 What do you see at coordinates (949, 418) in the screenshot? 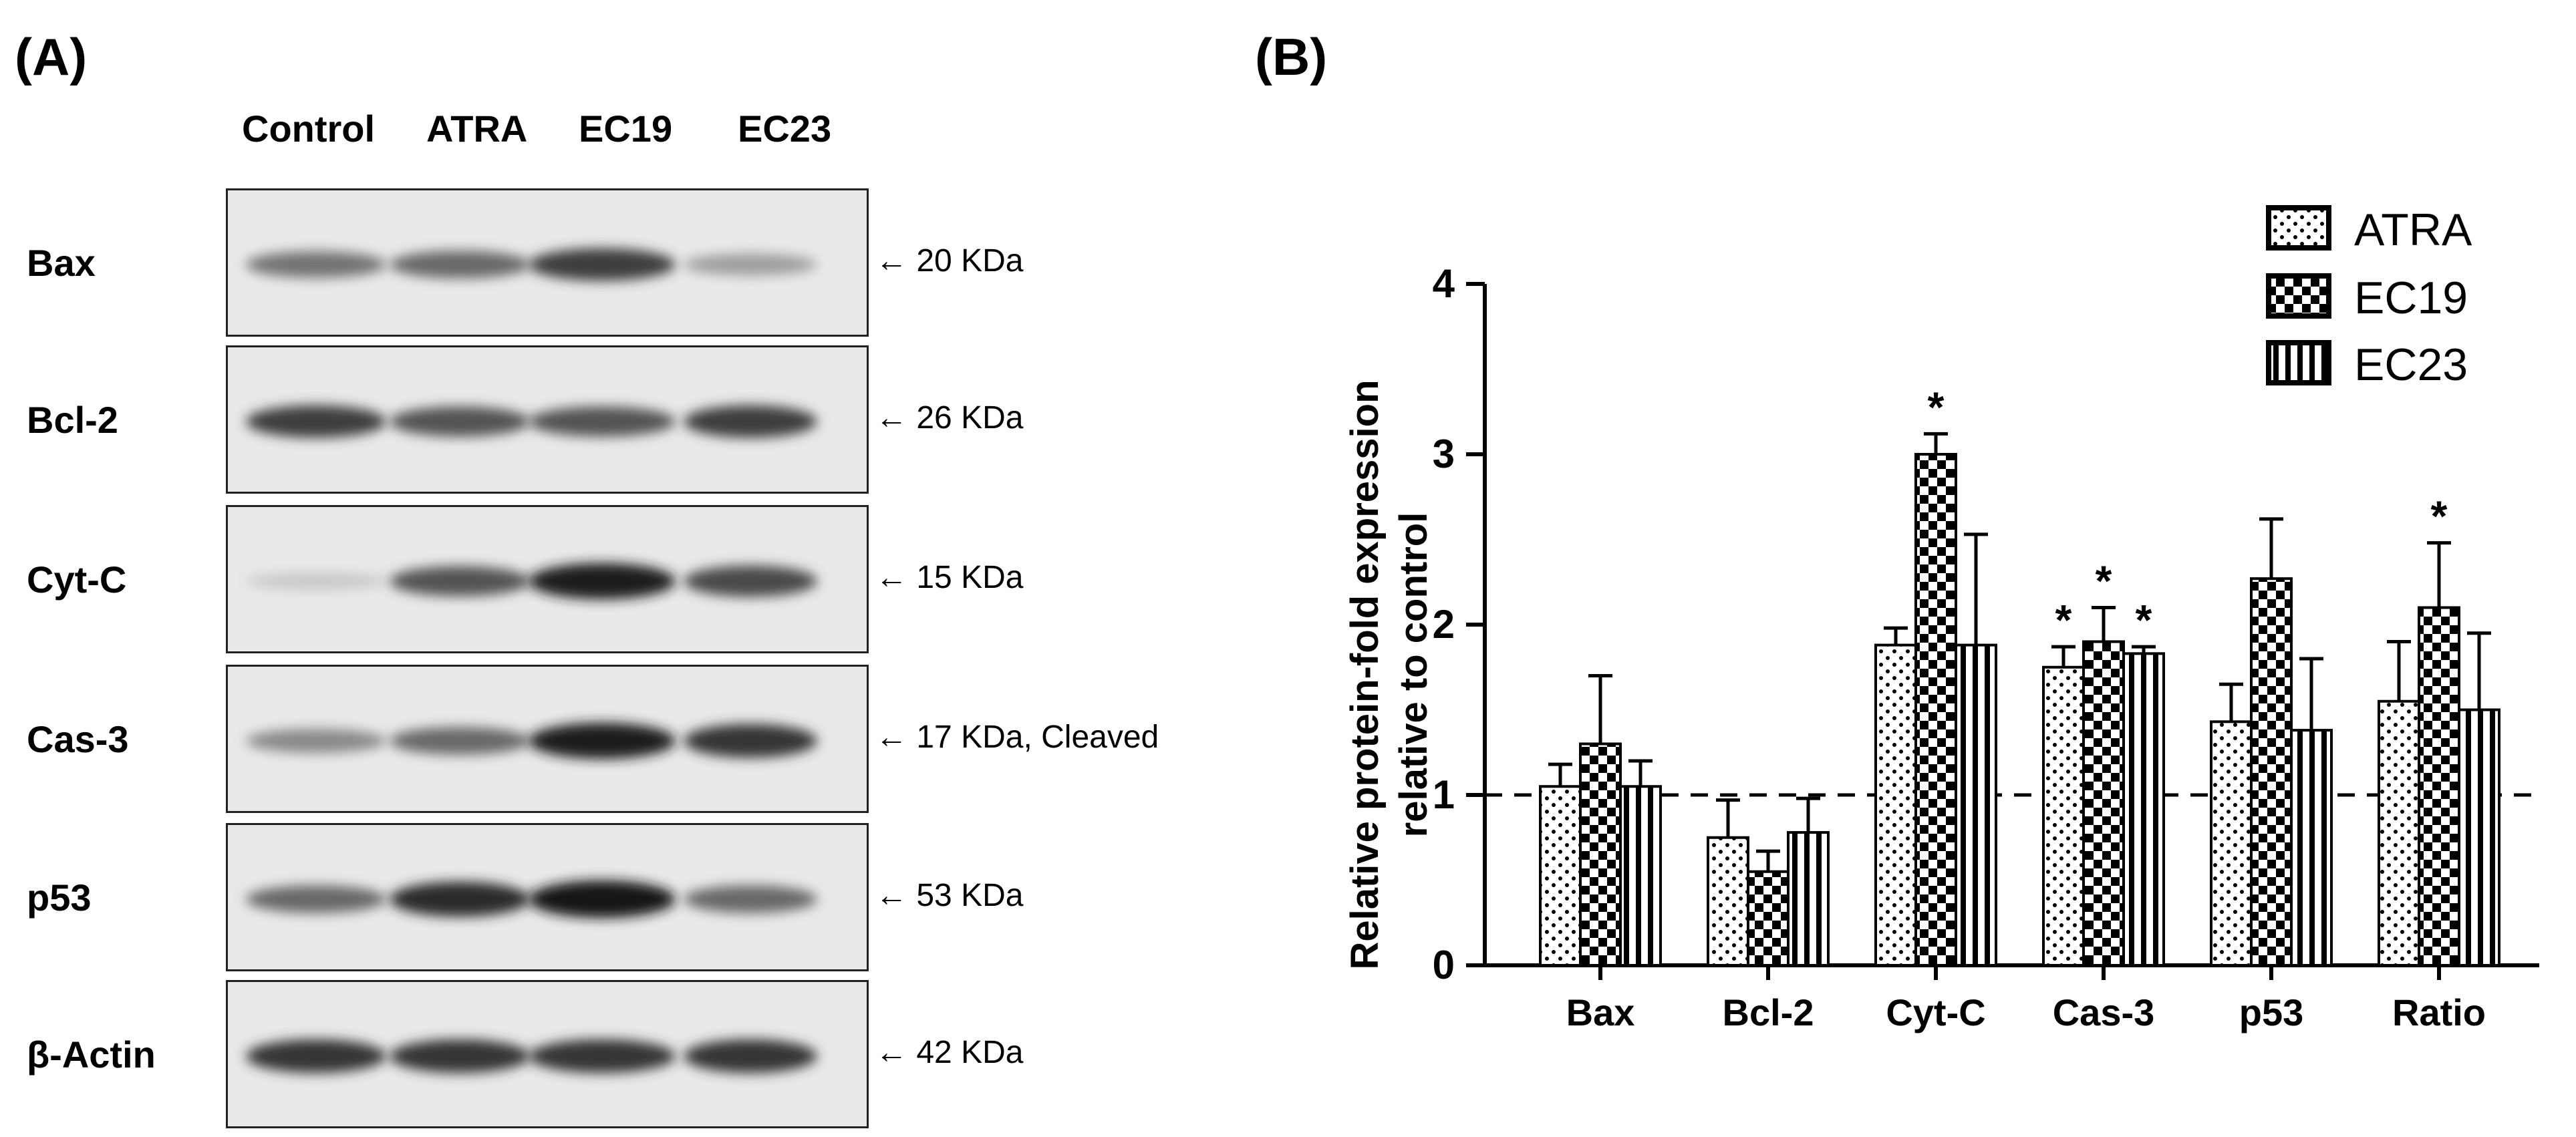
I see `molecular-weight-label: ← 26 KDa` at bounding box center [949, 418].